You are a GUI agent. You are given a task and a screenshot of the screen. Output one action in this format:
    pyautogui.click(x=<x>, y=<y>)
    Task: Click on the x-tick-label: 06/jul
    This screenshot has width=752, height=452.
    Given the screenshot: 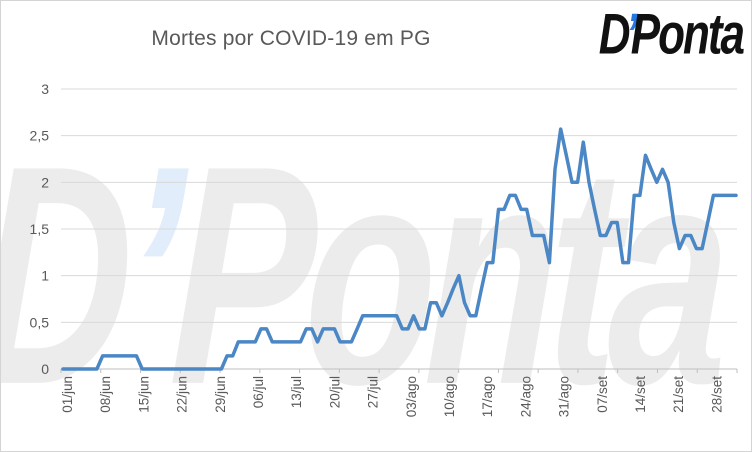 What is the action you would take?
    pyautogui.click(x=258, y=392)
    